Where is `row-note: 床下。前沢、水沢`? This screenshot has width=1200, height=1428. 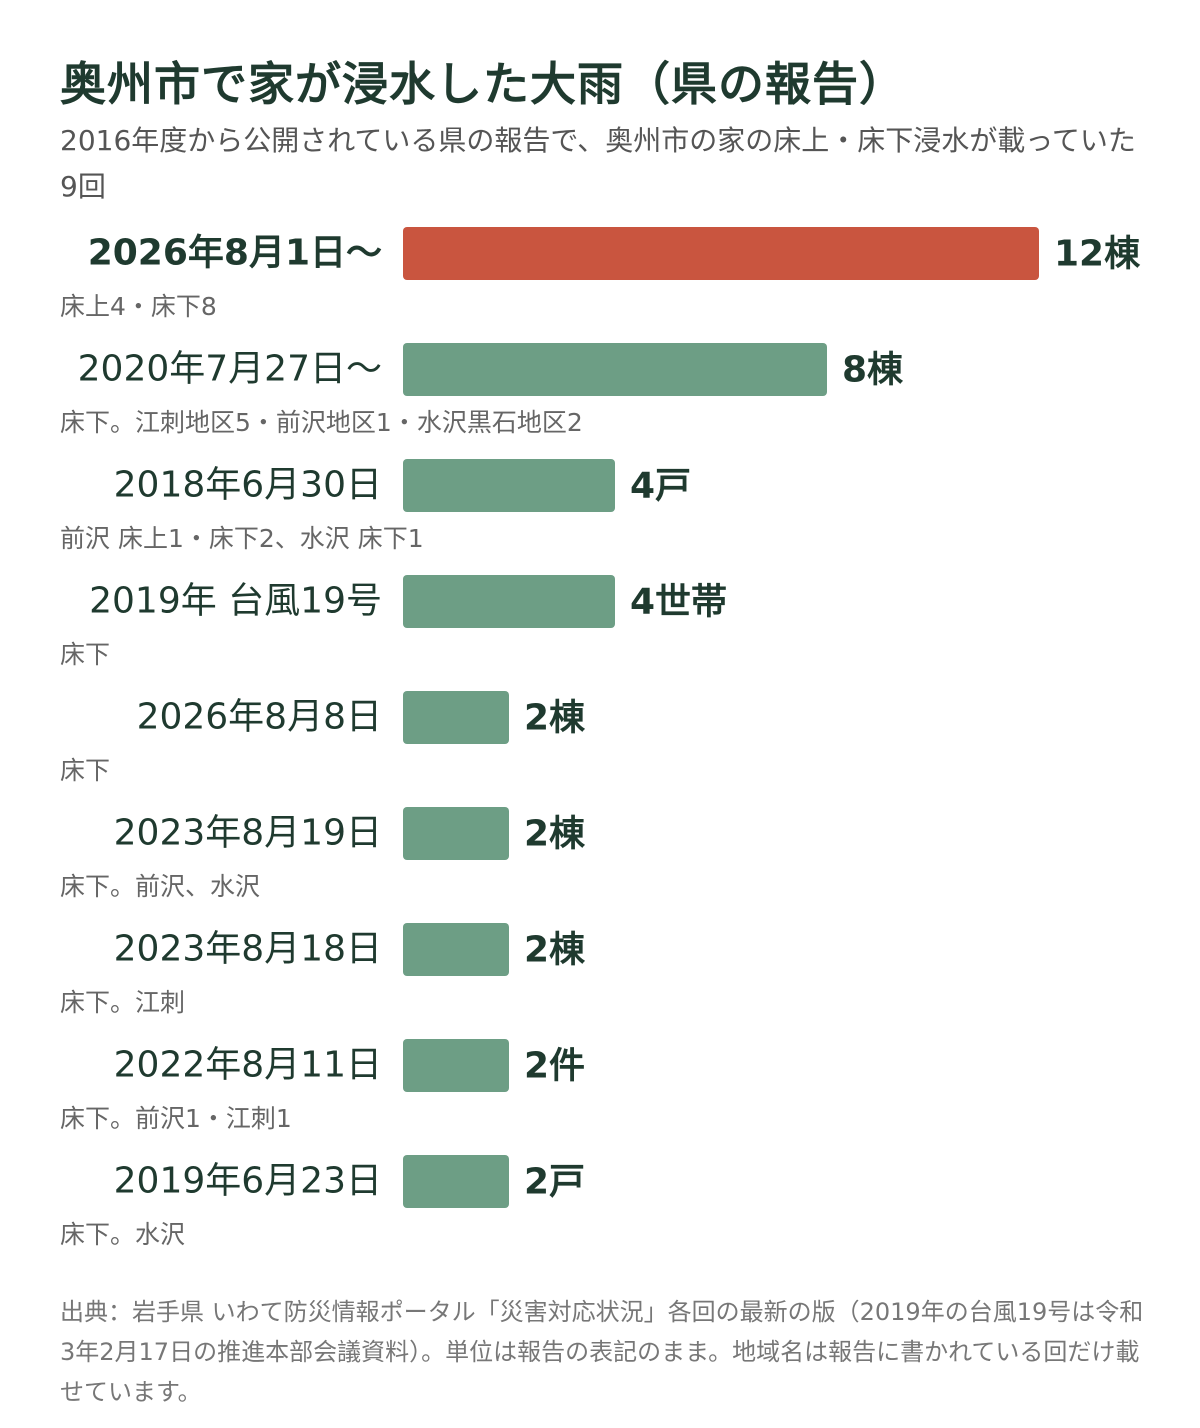 row-note: 床下。前沢、水沢 is located at coordinates (160, 886).